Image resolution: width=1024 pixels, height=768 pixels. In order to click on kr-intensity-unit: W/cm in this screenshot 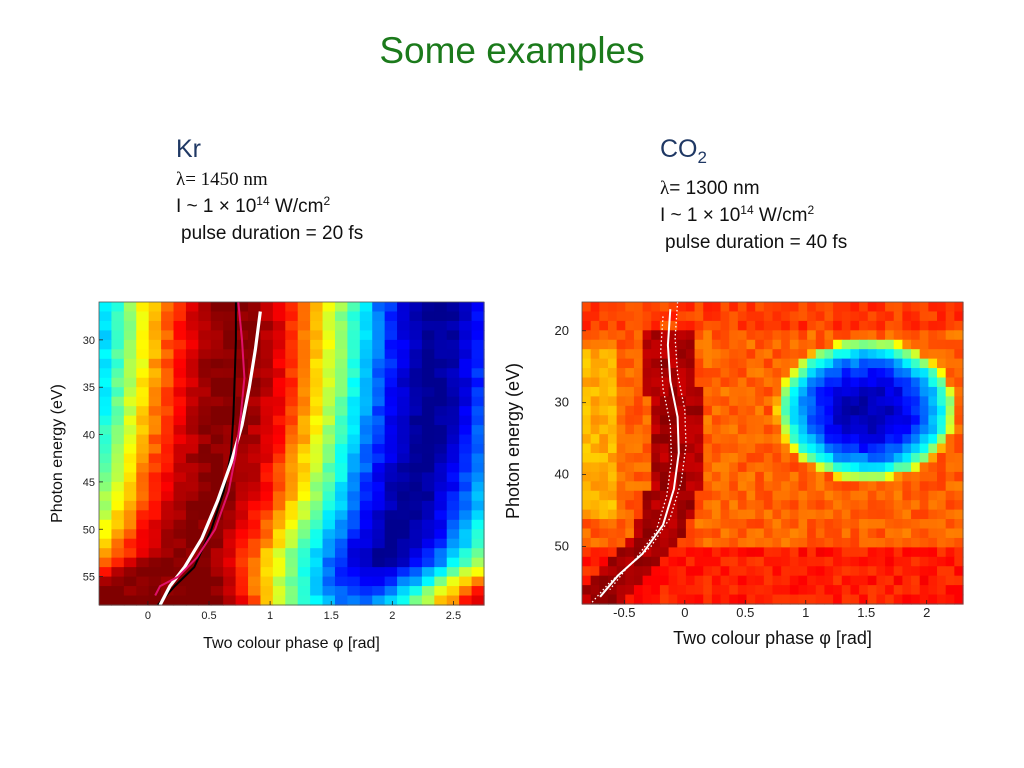, I will do `click(296, 206)`.